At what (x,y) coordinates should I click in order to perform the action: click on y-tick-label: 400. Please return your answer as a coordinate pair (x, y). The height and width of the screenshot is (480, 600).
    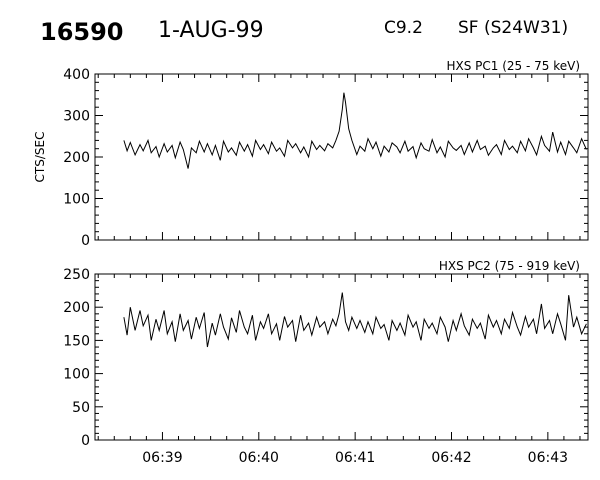
    Looking at the image, I should click on (76, 75).